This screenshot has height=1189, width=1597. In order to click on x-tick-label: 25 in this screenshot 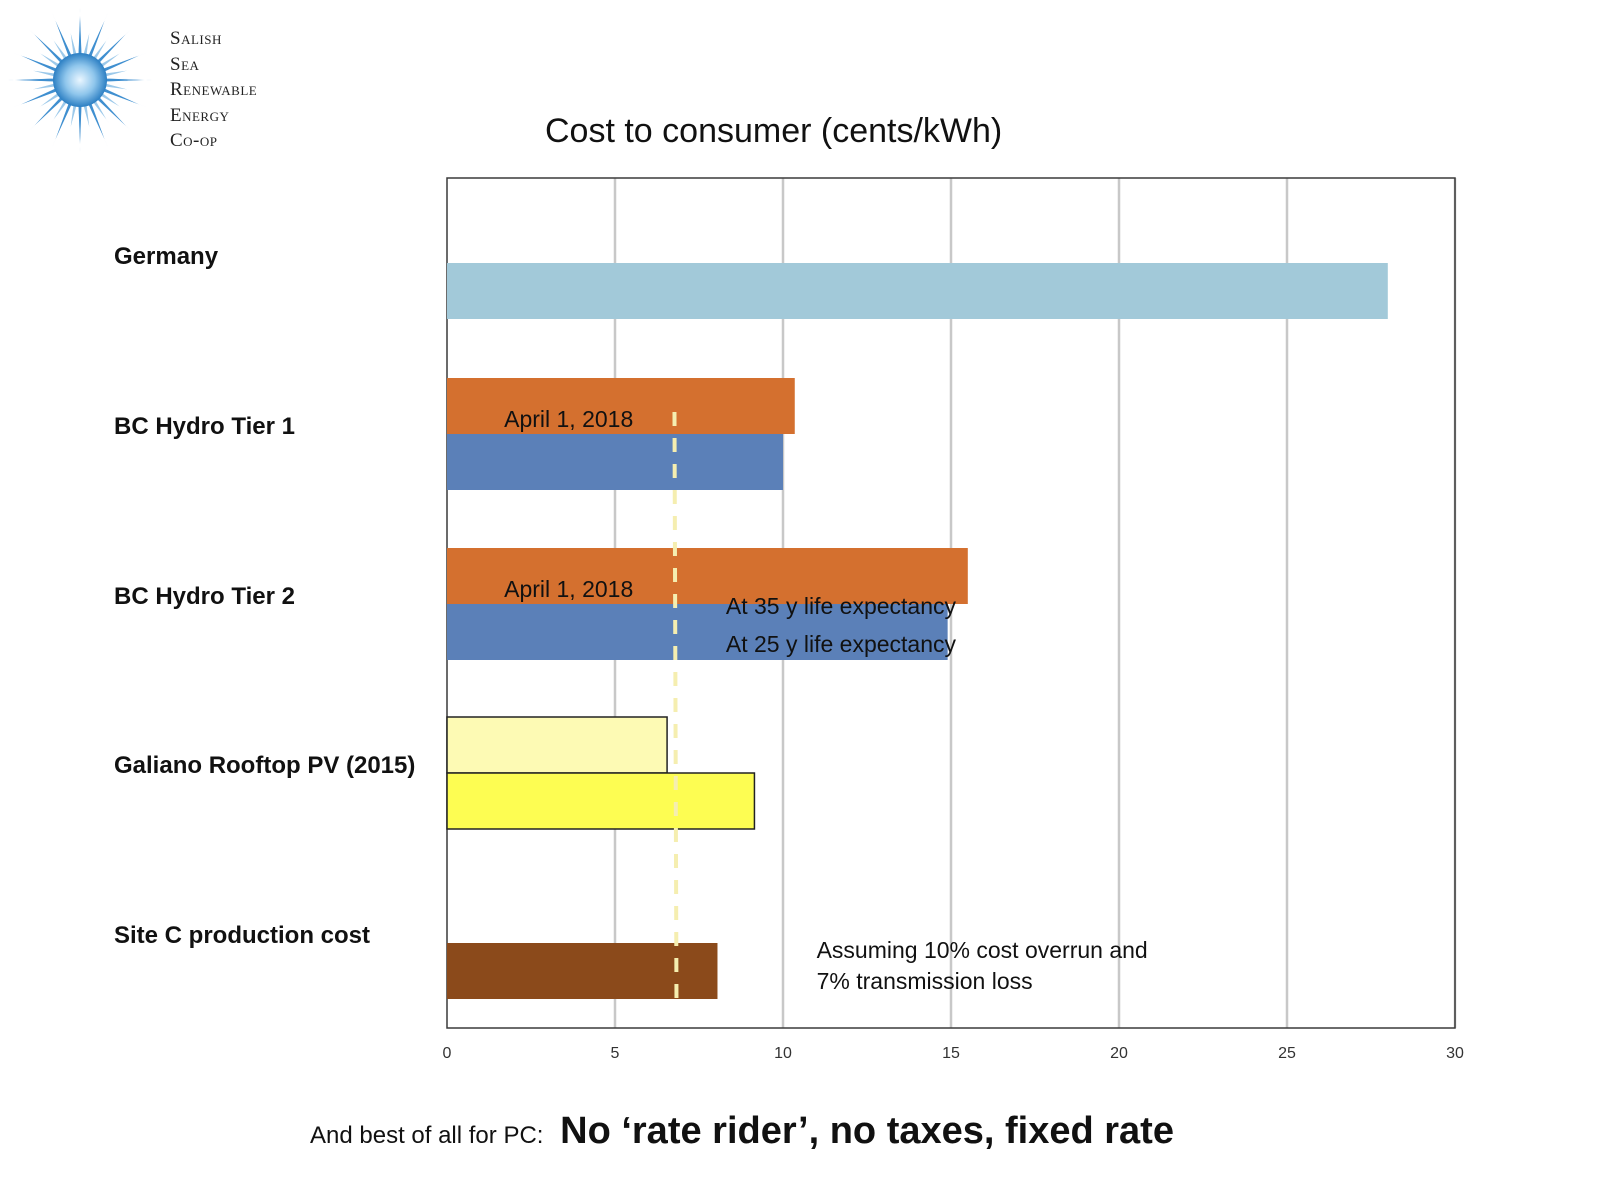, I will do `click(1287, 1053)`.